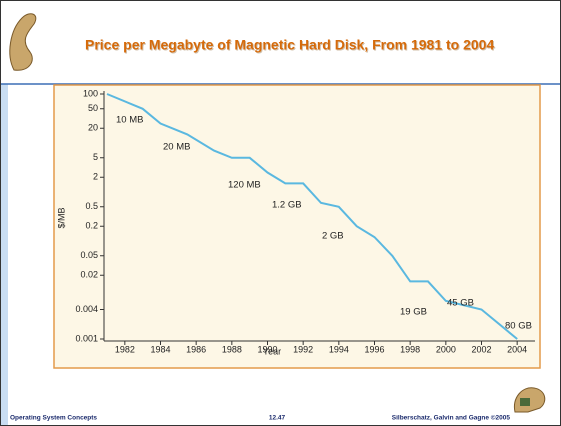 Image resolution: width=561 pixels, height=426 pixels. I want to click on x-tick-label: 1994, so click(339, 349).